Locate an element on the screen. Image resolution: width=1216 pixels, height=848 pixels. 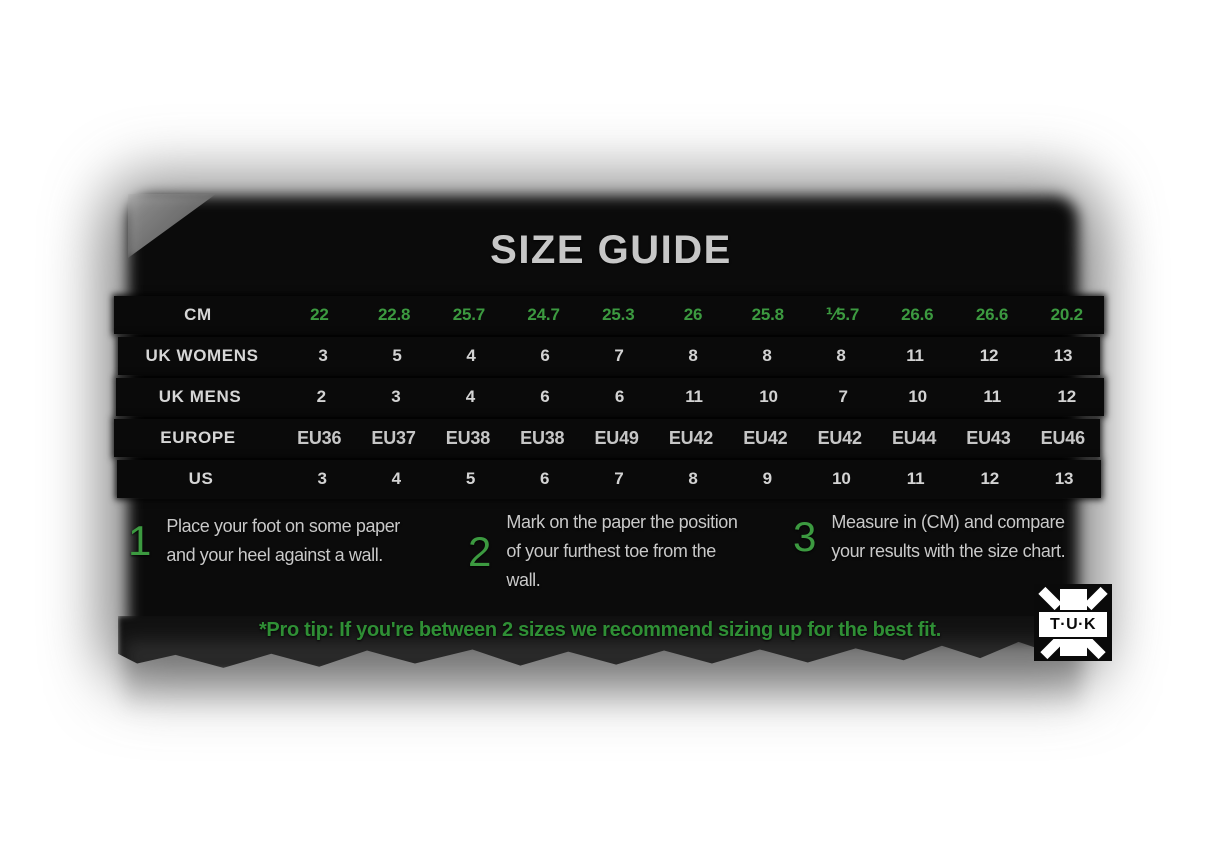
size-cell: EU44 is located at coordinates (914, 437).